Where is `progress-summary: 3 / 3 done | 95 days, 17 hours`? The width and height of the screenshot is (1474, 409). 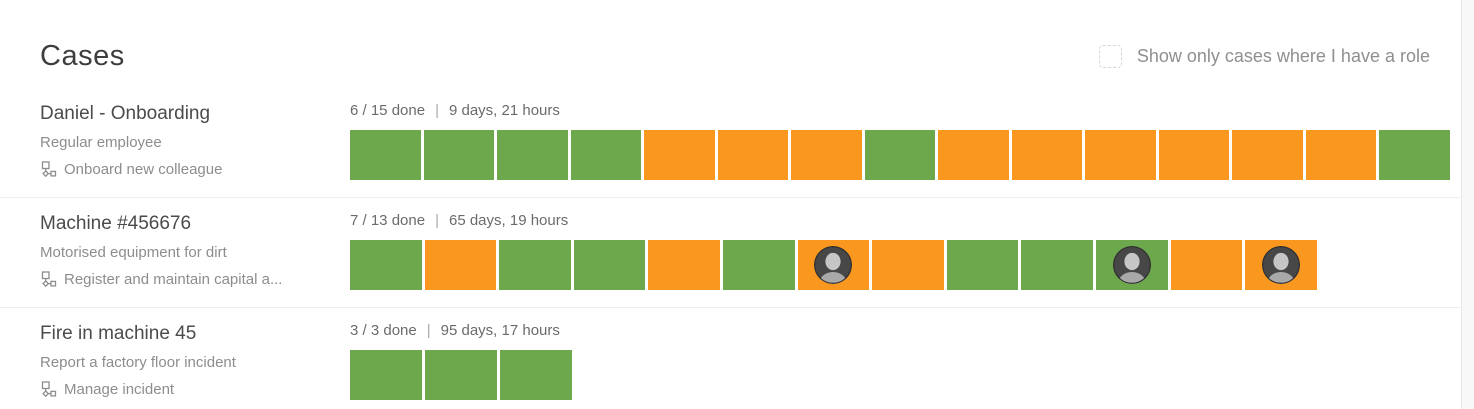
progress-summary: 3 / 3 done | 95 days, 17 hours is located at coordinates (912, 330).